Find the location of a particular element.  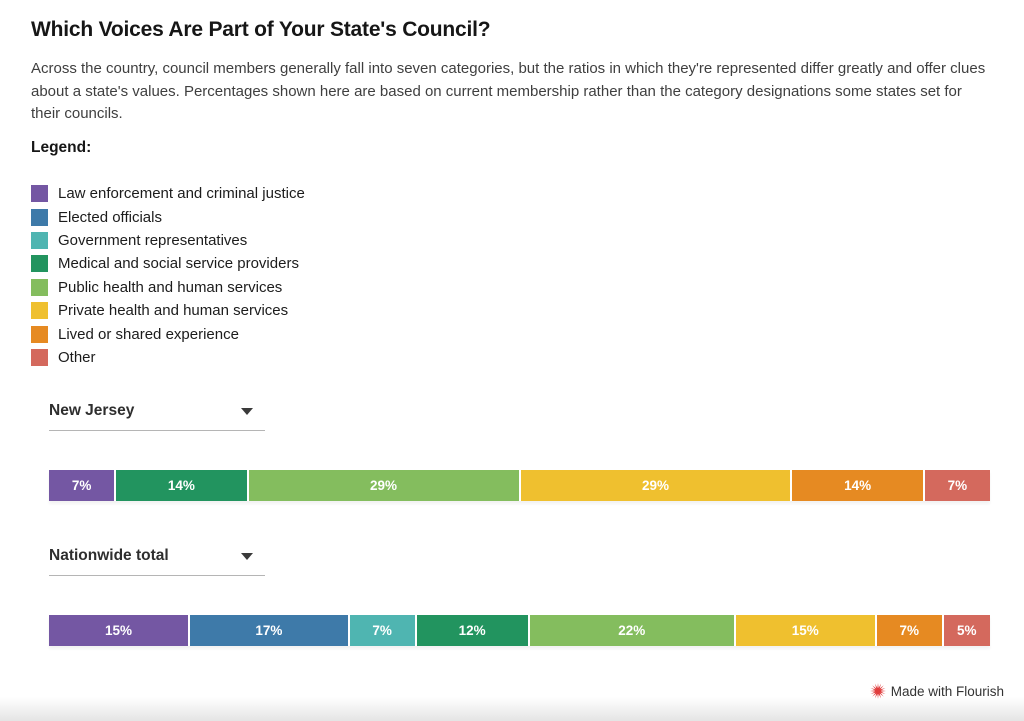

stacked-bar-new-jersey: 7% 14% 29% 29% 14% 7% is located at coordinates (519, 485).